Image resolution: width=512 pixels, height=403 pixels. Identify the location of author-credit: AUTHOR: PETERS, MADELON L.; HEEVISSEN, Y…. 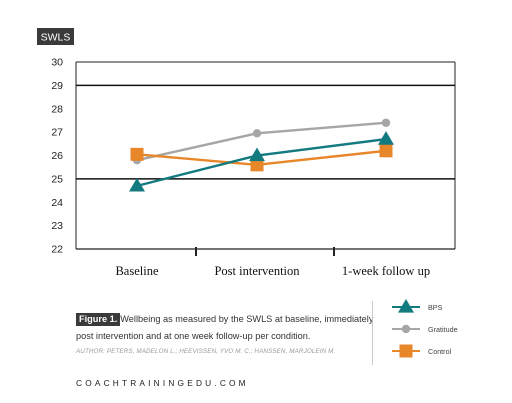
(206, 351).